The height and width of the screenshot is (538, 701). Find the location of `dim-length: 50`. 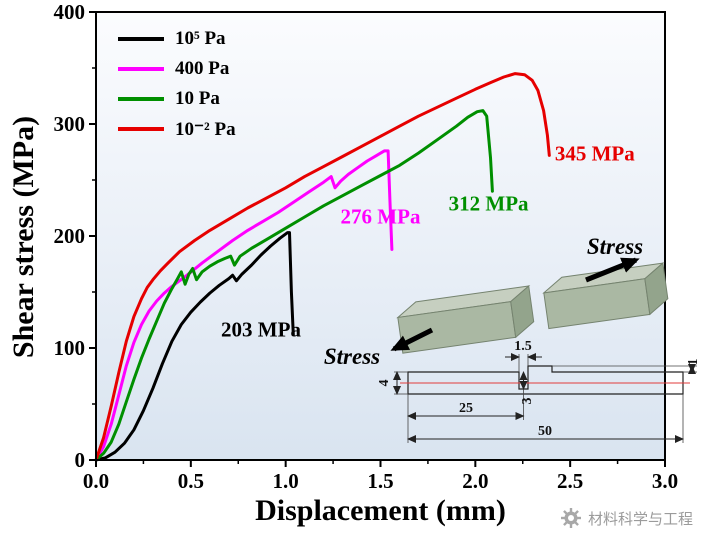

dim-length: 50 is located at coordinates (545, 431).